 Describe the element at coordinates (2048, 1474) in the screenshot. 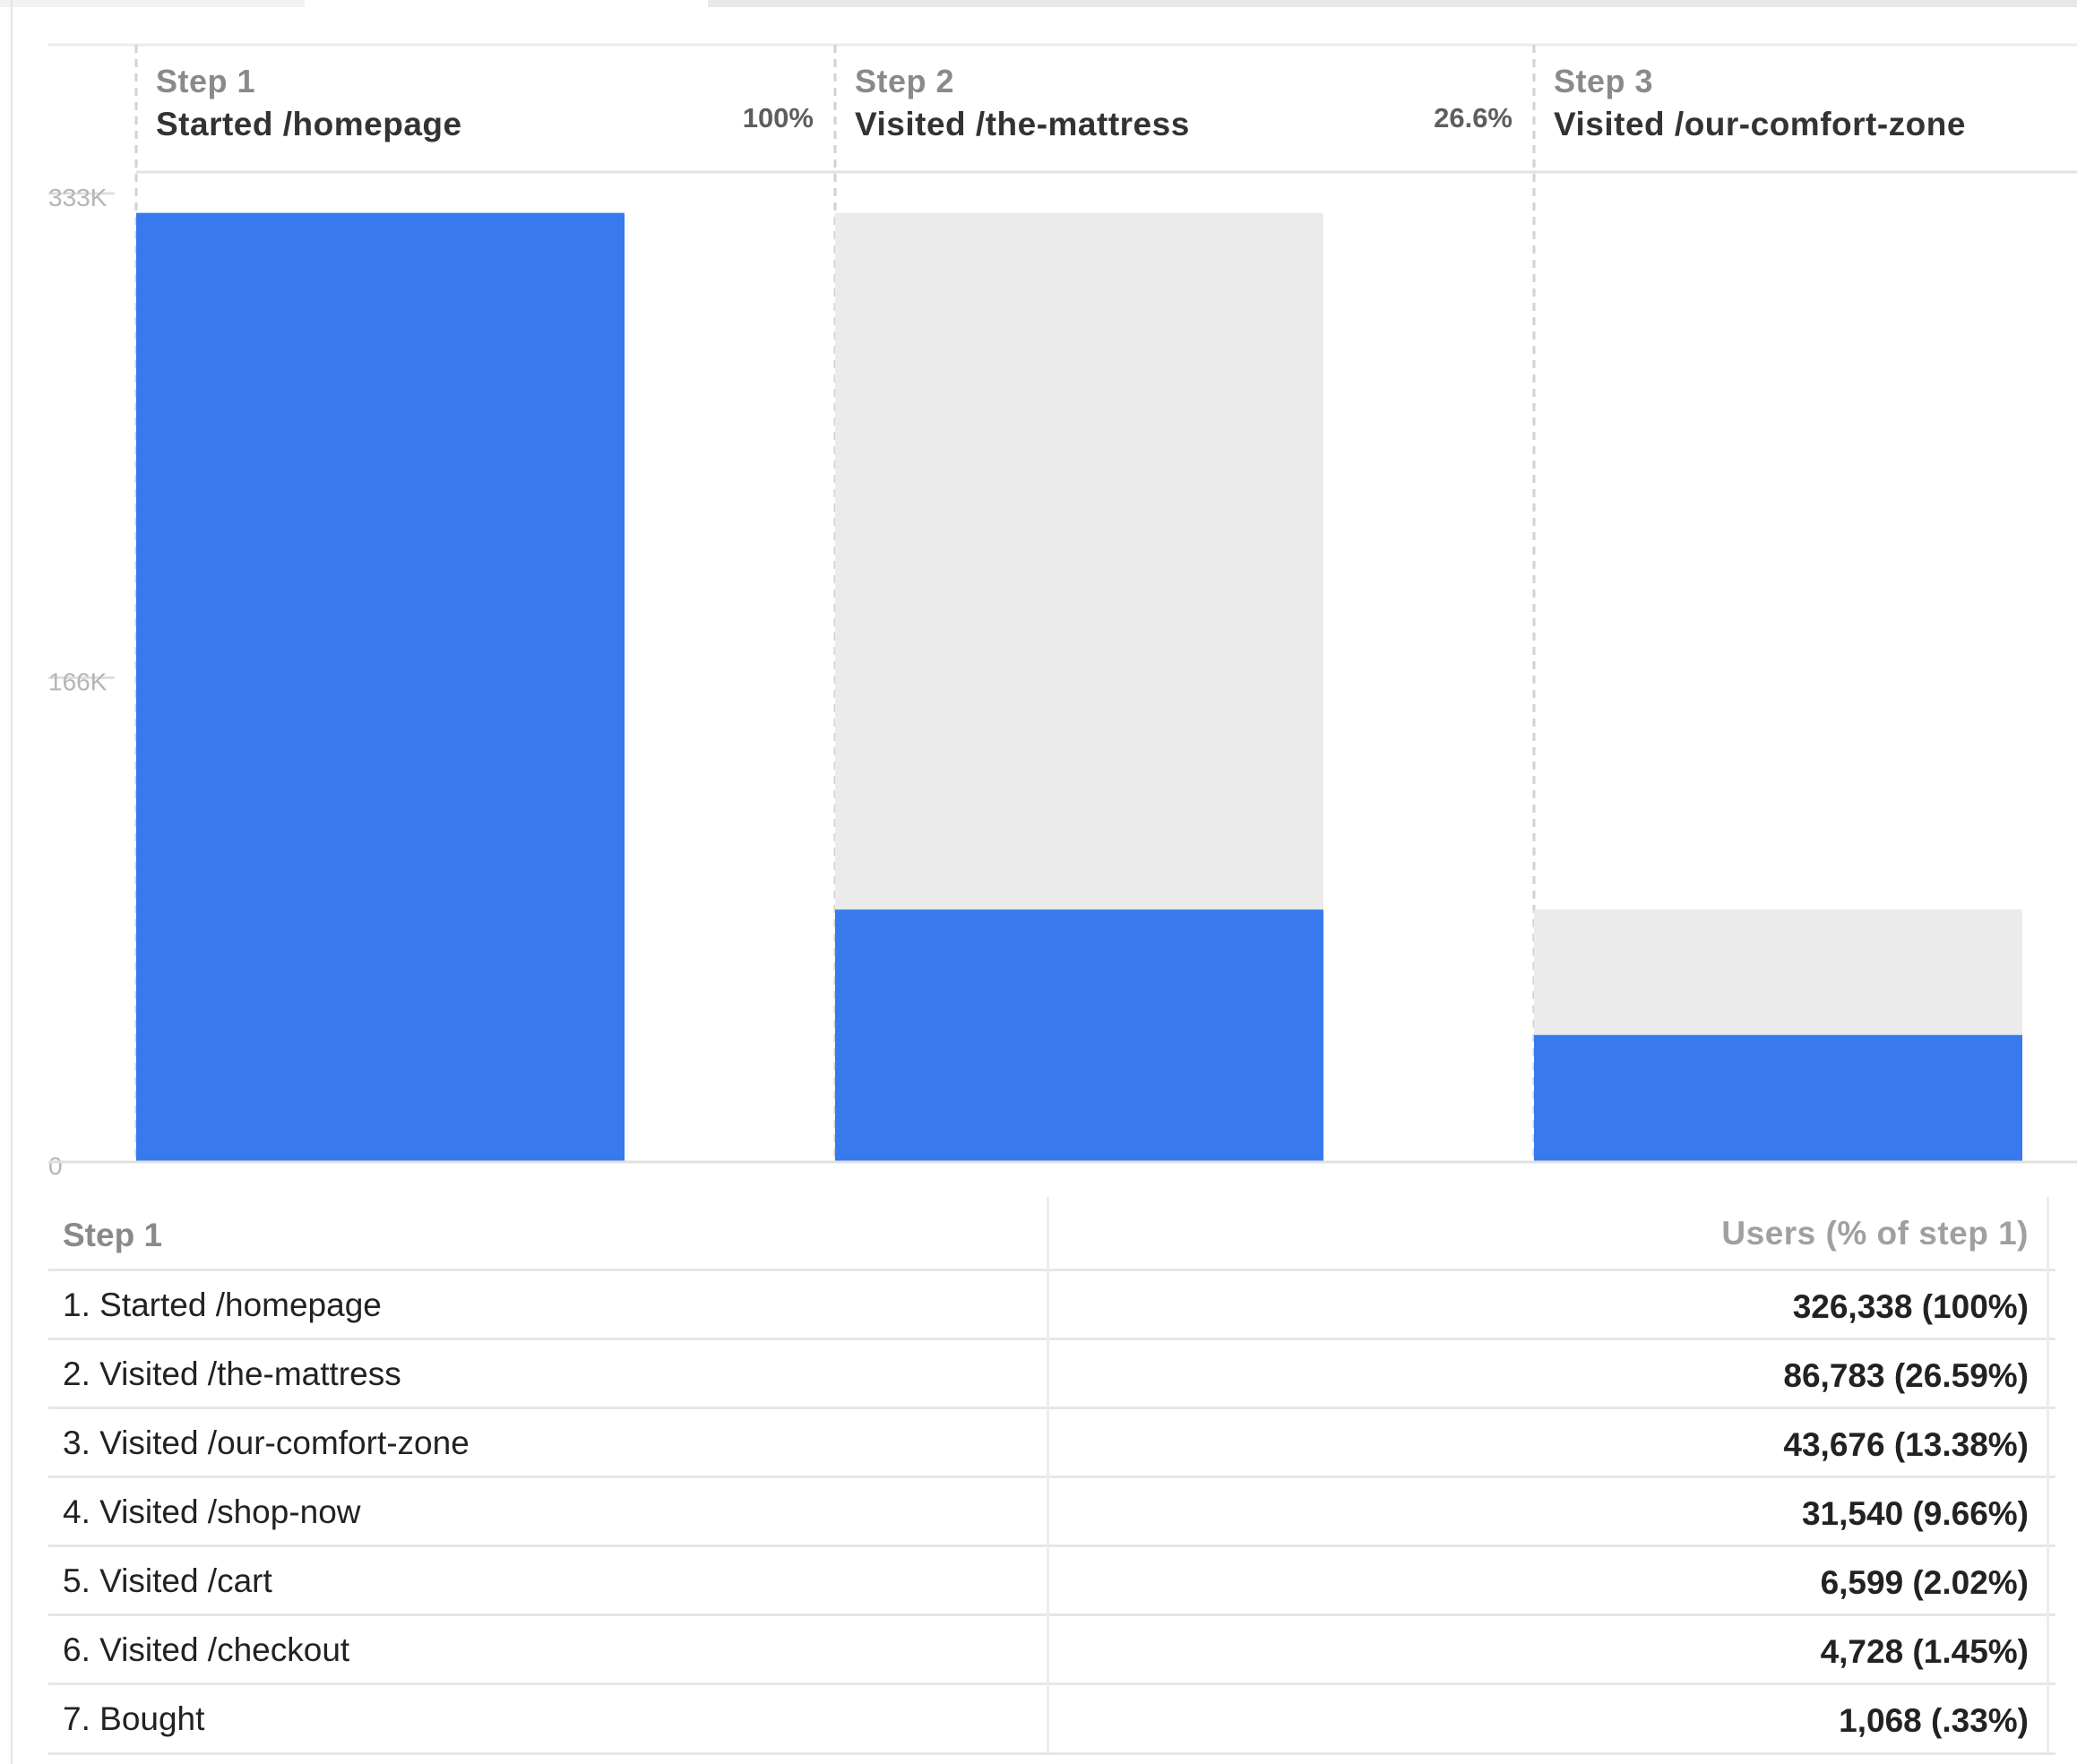

I see `table-right-divider` at that location.